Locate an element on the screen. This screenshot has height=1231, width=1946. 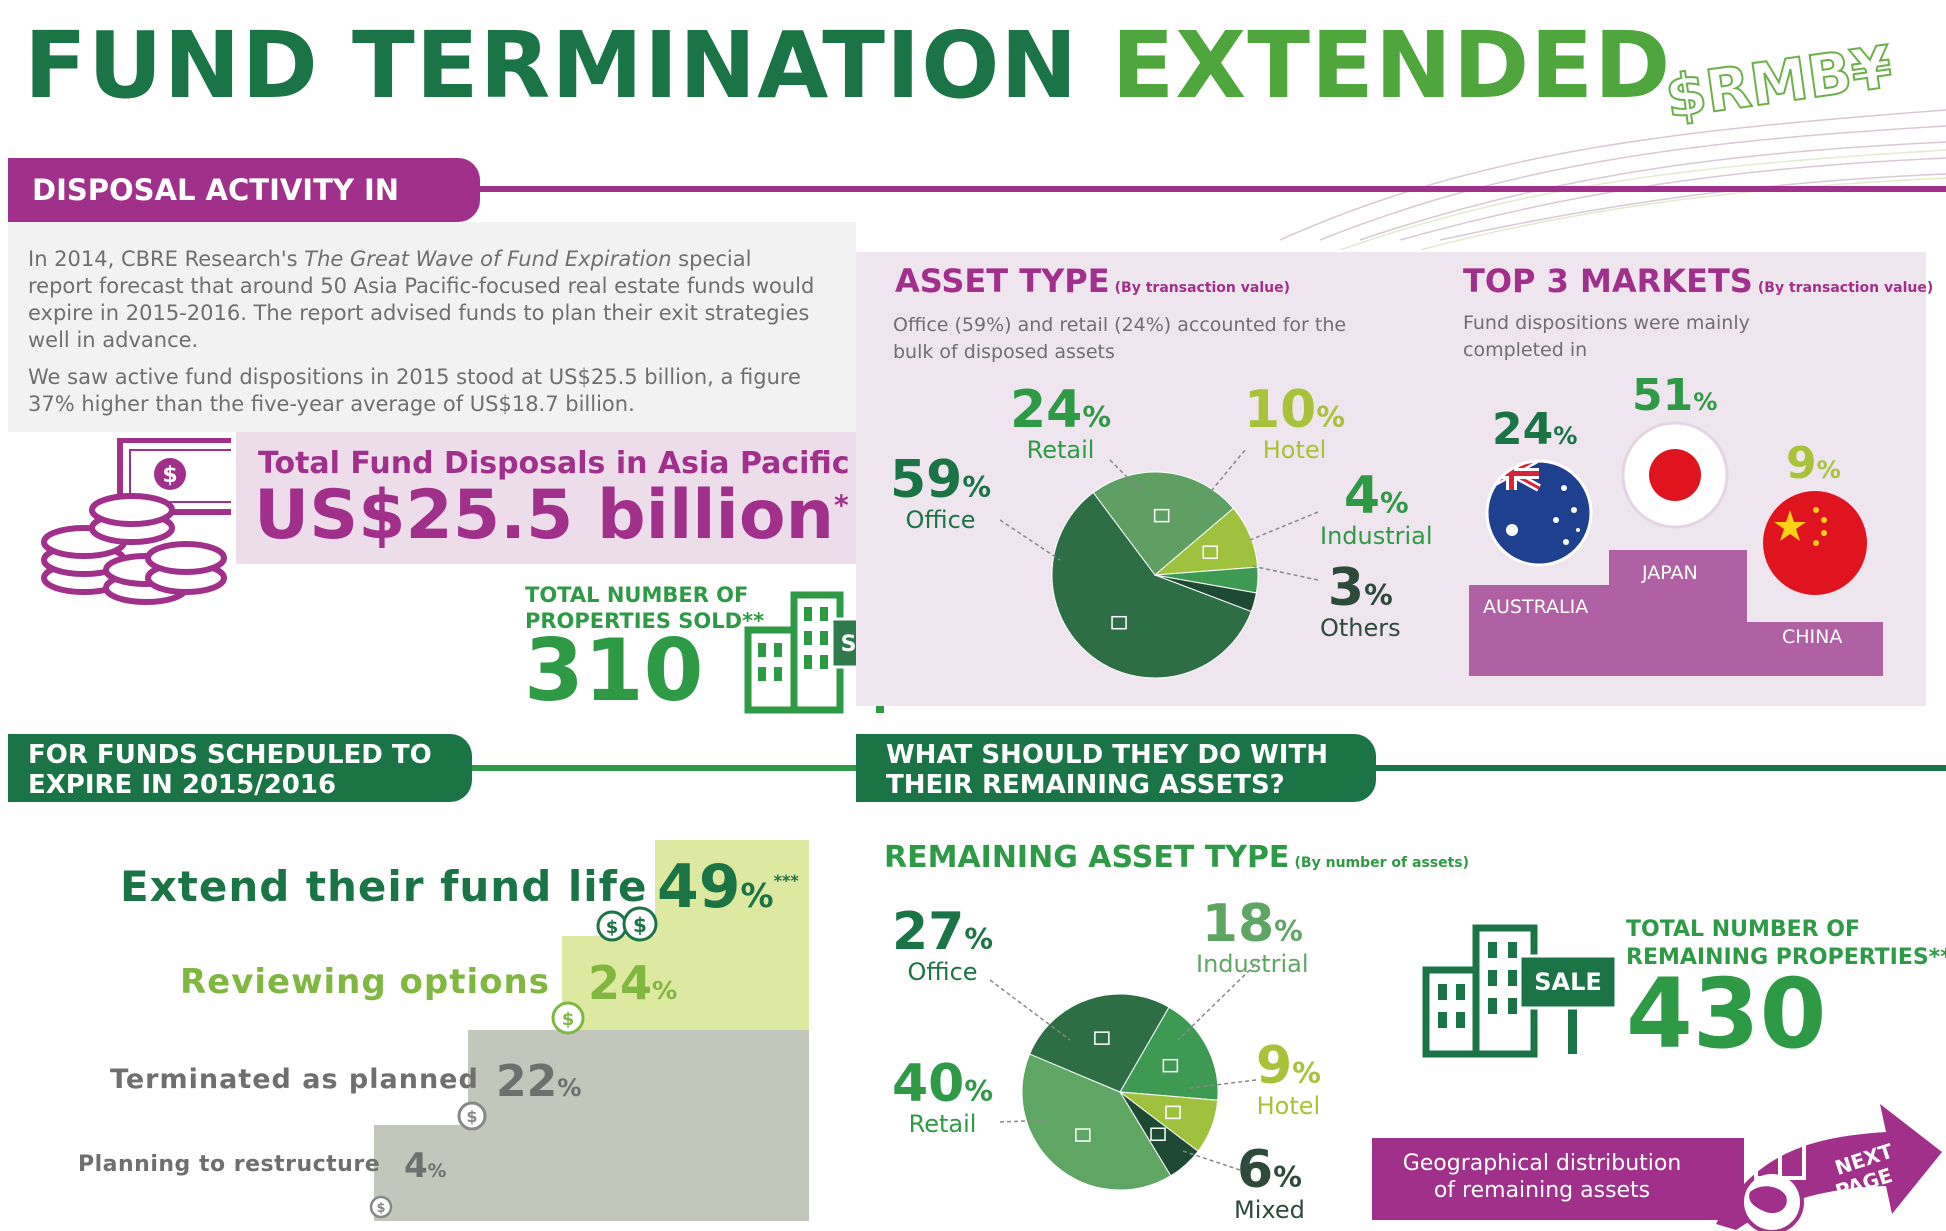
japan-flag-icon is located at coordinates (1675, 475).